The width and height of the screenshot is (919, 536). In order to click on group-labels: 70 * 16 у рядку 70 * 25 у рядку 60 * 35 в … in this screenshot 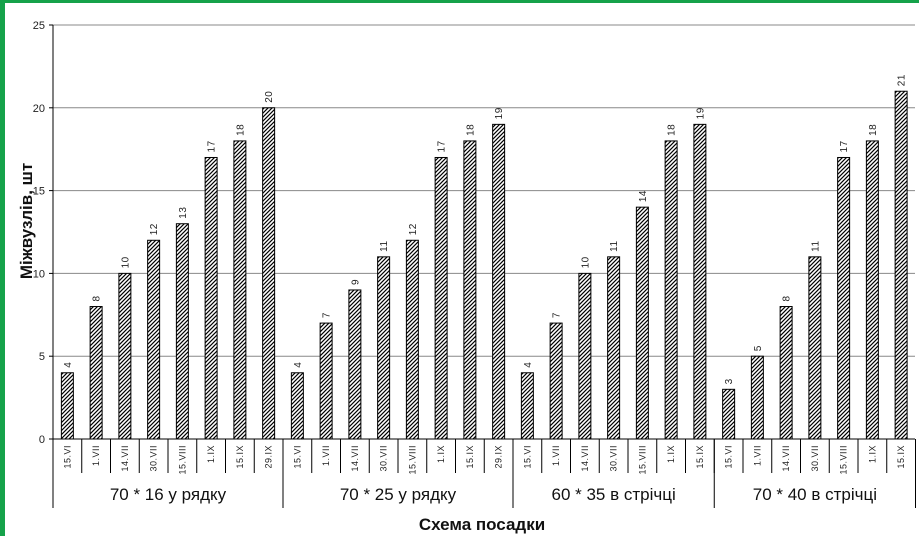, I will do `click(493, 494)`.